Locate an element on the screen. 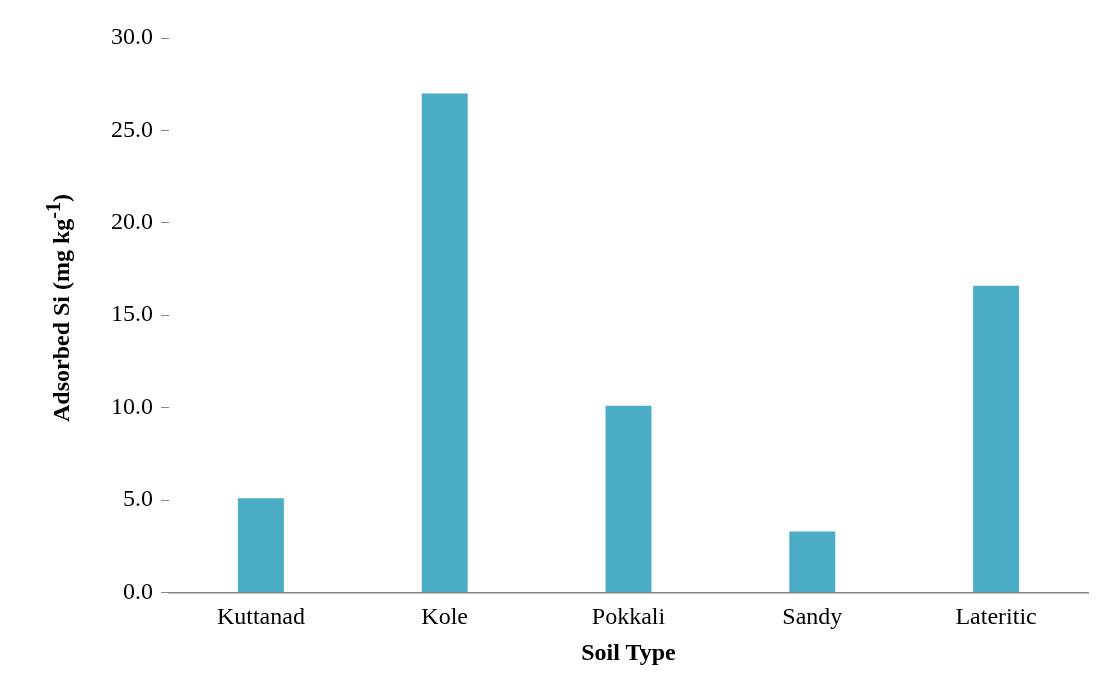  y-tick-label: 25.0 is located at coordinates (132, 128).